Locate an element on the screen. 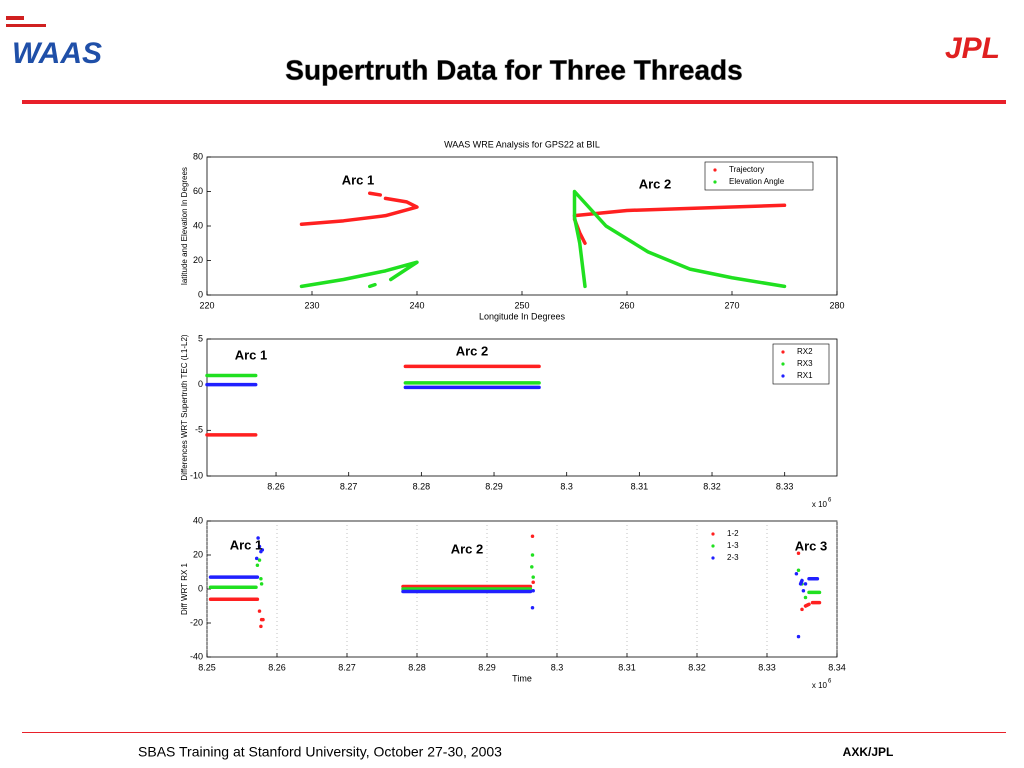  y-tick-label: 5 is located at coordinates (200, 338).